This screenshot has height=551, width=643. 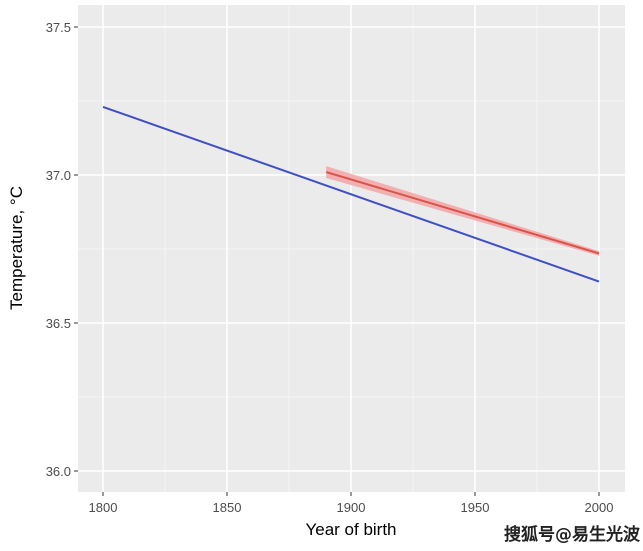 I want to click on x-tick-label: 2000, so click(x=599, y=507).